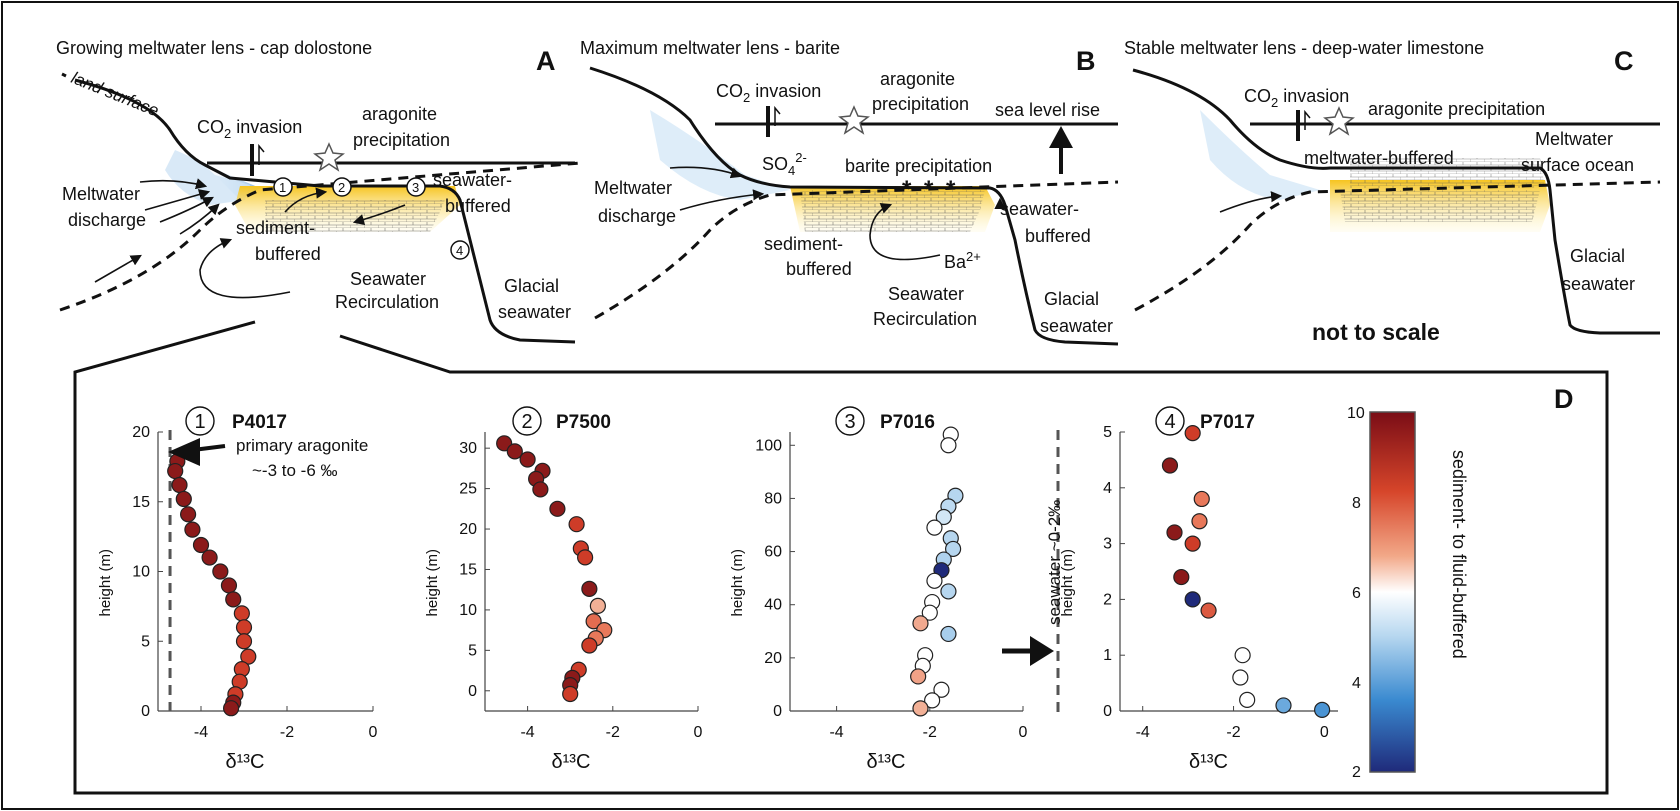 The height and width of the screenshot is (811, 1680). What do you see at coordinates (635, 202) in the screenshot?
I see `meltwater-discharge-b: Meltwater discharge` at bounding box center [635, 202].